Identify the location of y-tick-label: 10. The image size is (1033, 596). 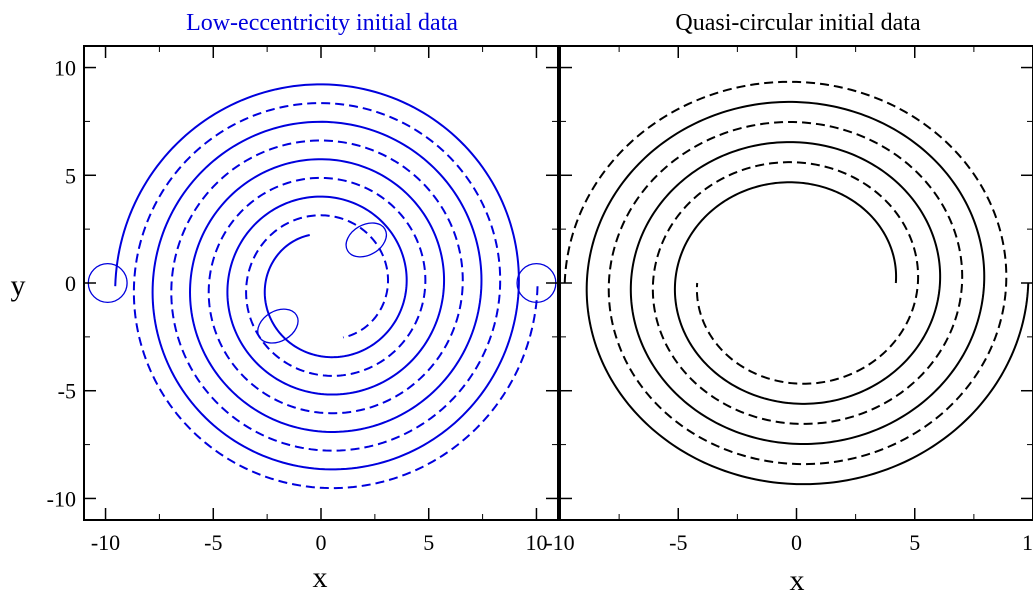
(65, 68).